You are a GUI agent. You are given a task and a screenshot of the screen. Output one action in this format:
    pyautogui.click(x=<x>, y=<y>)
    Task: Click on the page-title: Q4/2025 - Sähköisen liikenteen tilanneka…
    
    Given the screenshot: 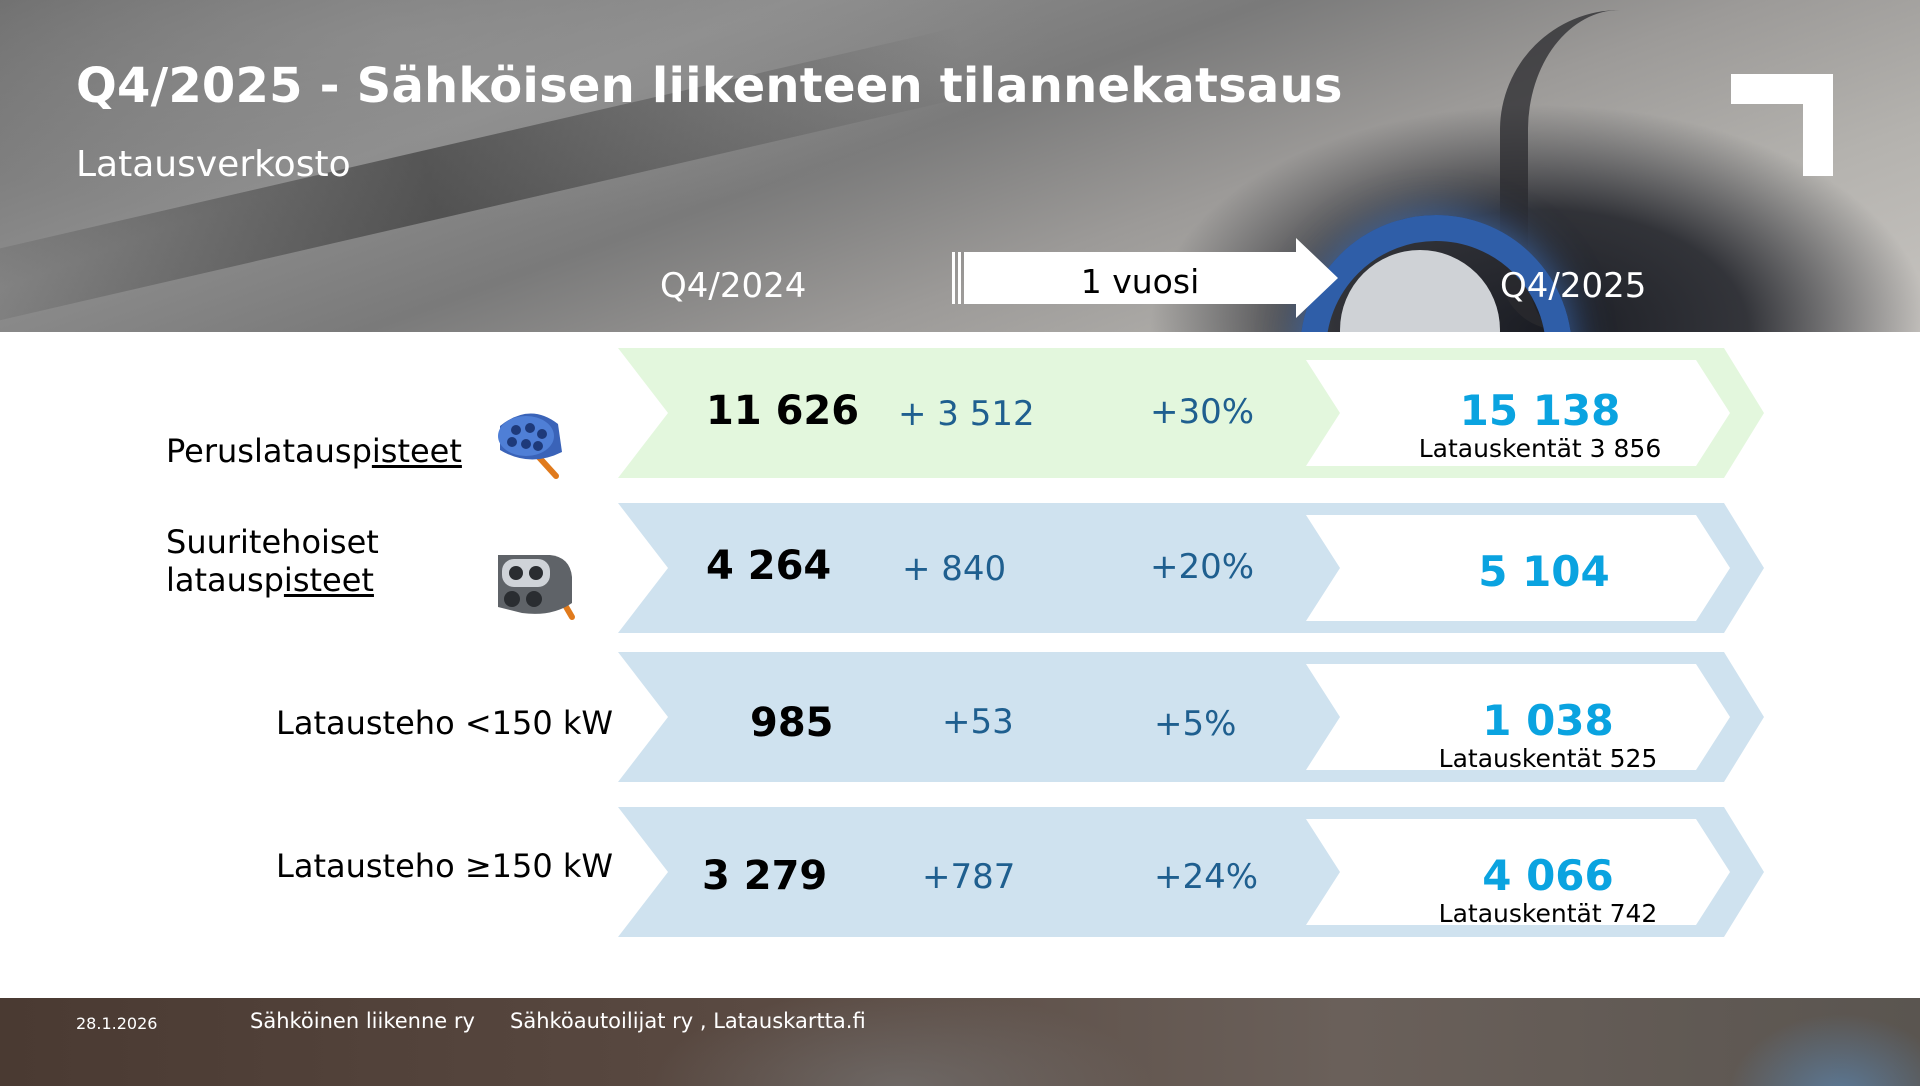 What is the action you would take?
    pyautogui.click(x=709, y=86)
    